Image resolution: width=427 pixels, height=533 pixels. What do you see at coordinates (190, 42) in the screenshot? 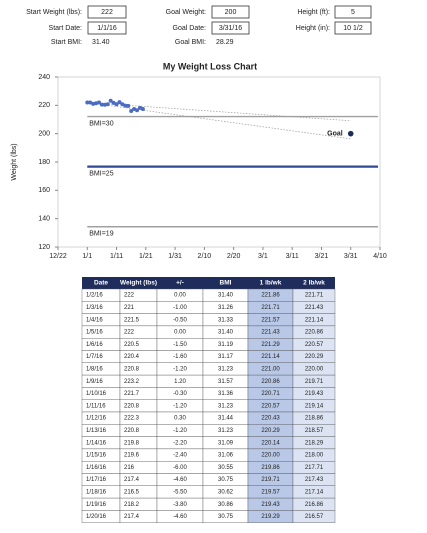
I see `input-label: Goal BMI:` at bounding box center [190, 42].